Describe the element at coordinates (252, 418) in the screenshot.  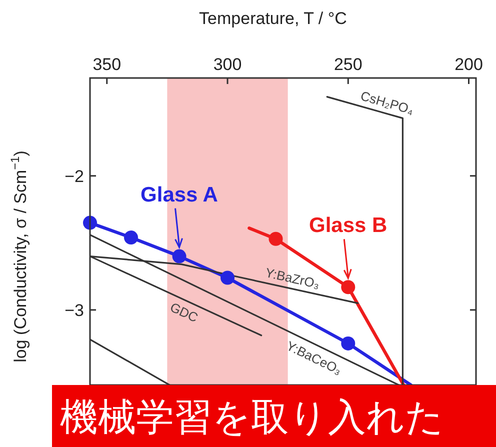
I see `text: 機械学習を取り入れた` at that location.